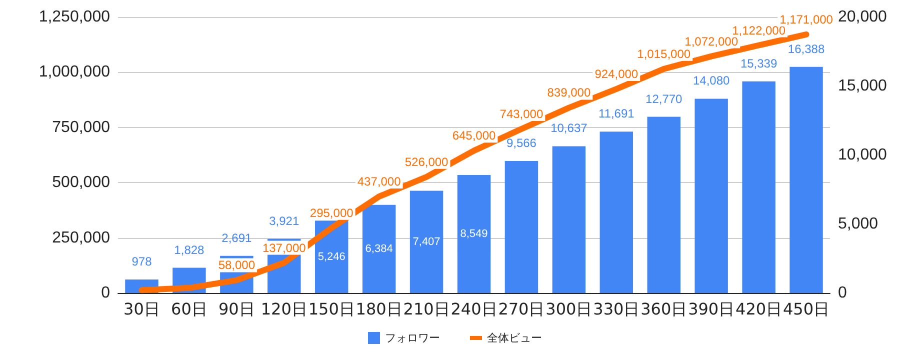 The width and height of the screenshot is (910, 353). I want to click on data-label: 2,691, so click(237, 237).